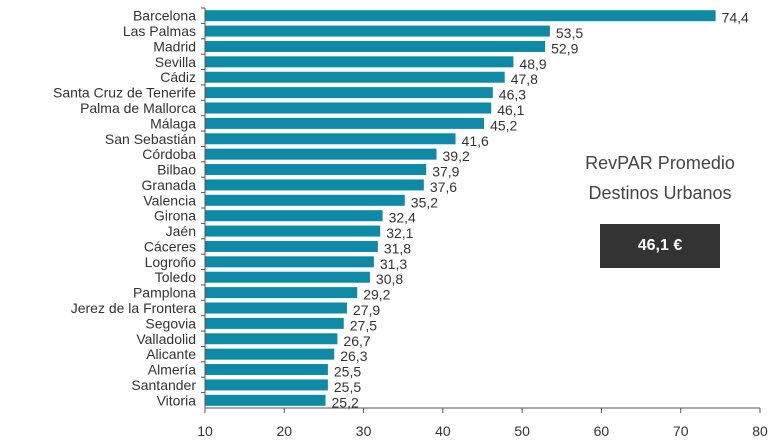 The image size is (771, 446). Describe the element at coordinates (205, 431) in the screenshot. I see `x-tick-label: 10` at that location.